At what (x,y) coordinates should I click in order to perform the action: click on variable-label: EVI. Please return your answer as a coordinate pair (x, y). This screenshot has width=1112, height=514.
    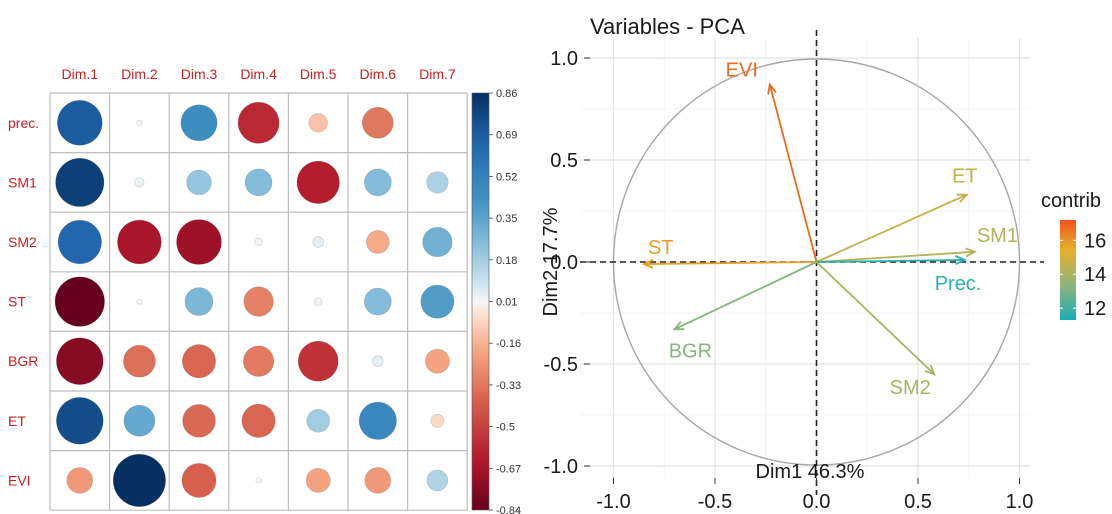
    Looking at the image, I should click on (742, 71).